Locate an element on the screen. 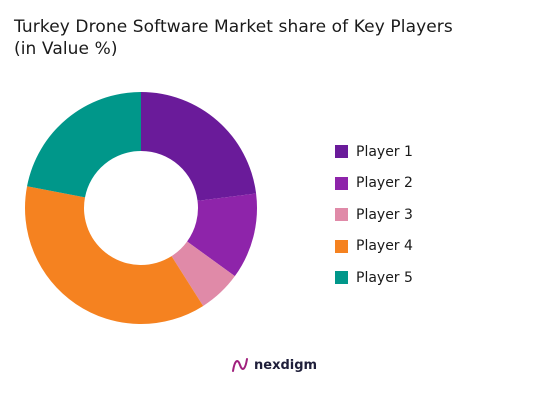 This screenshot has height=400, width=535. legend-item-player-5: Player 5 is located at coordinates (374, 278).